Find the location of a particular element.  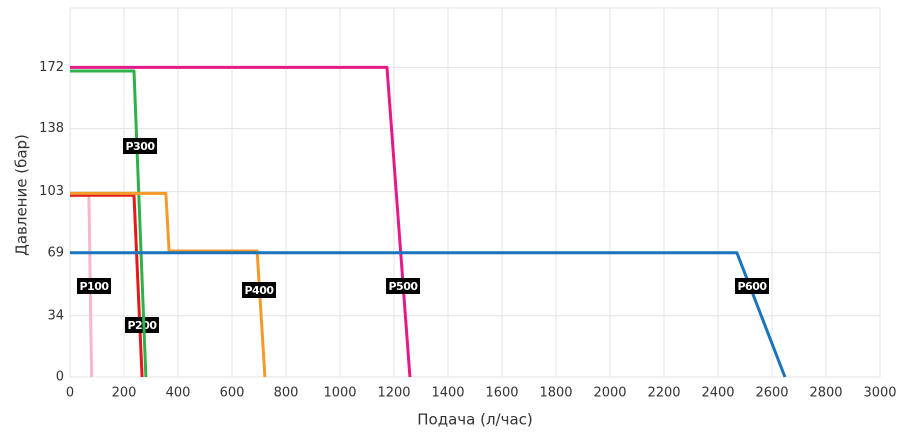

y-tick-label: 138 is located at coordinates (51, 128).